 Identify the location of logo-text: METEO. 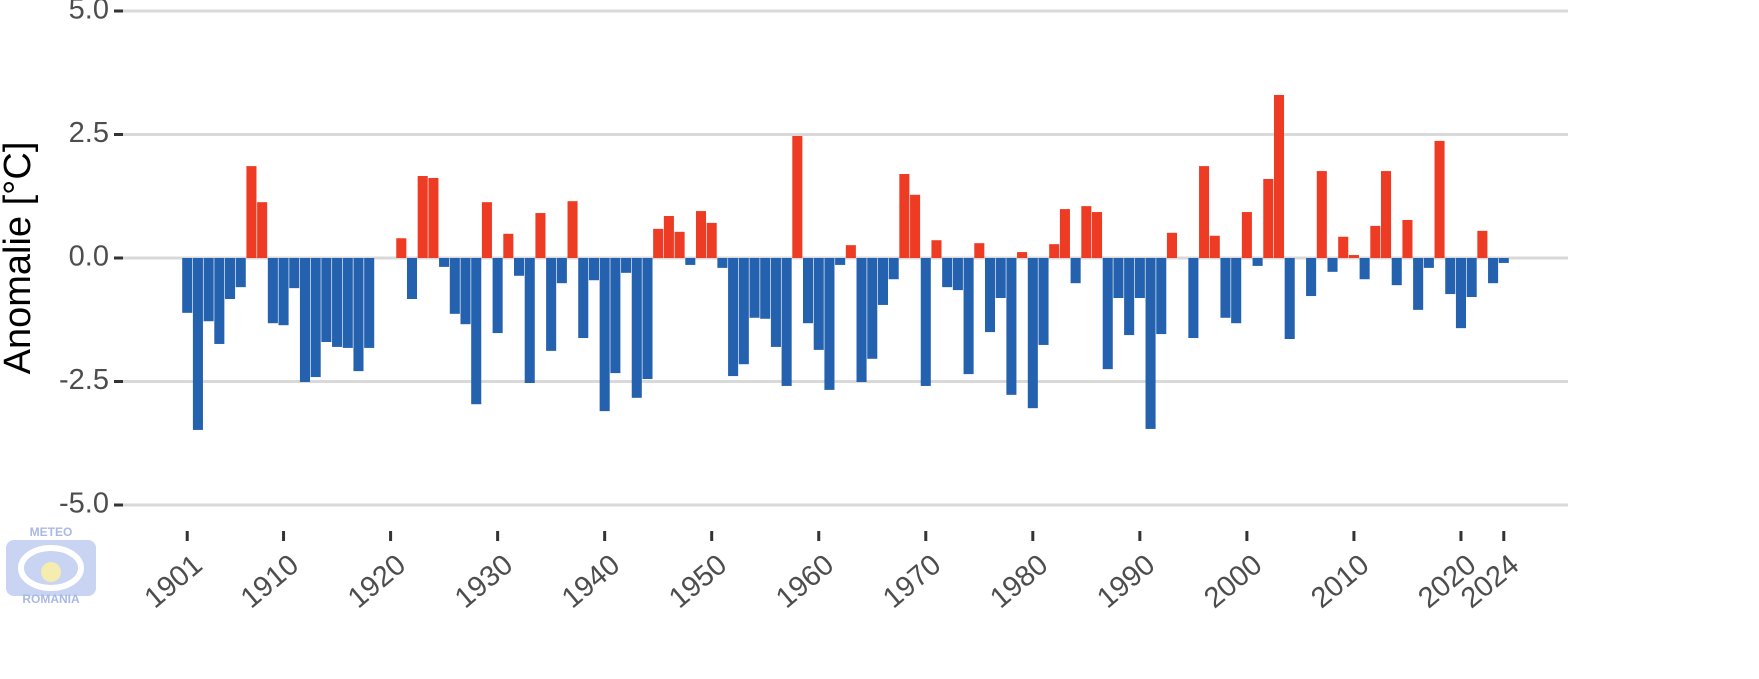
(51, 532).